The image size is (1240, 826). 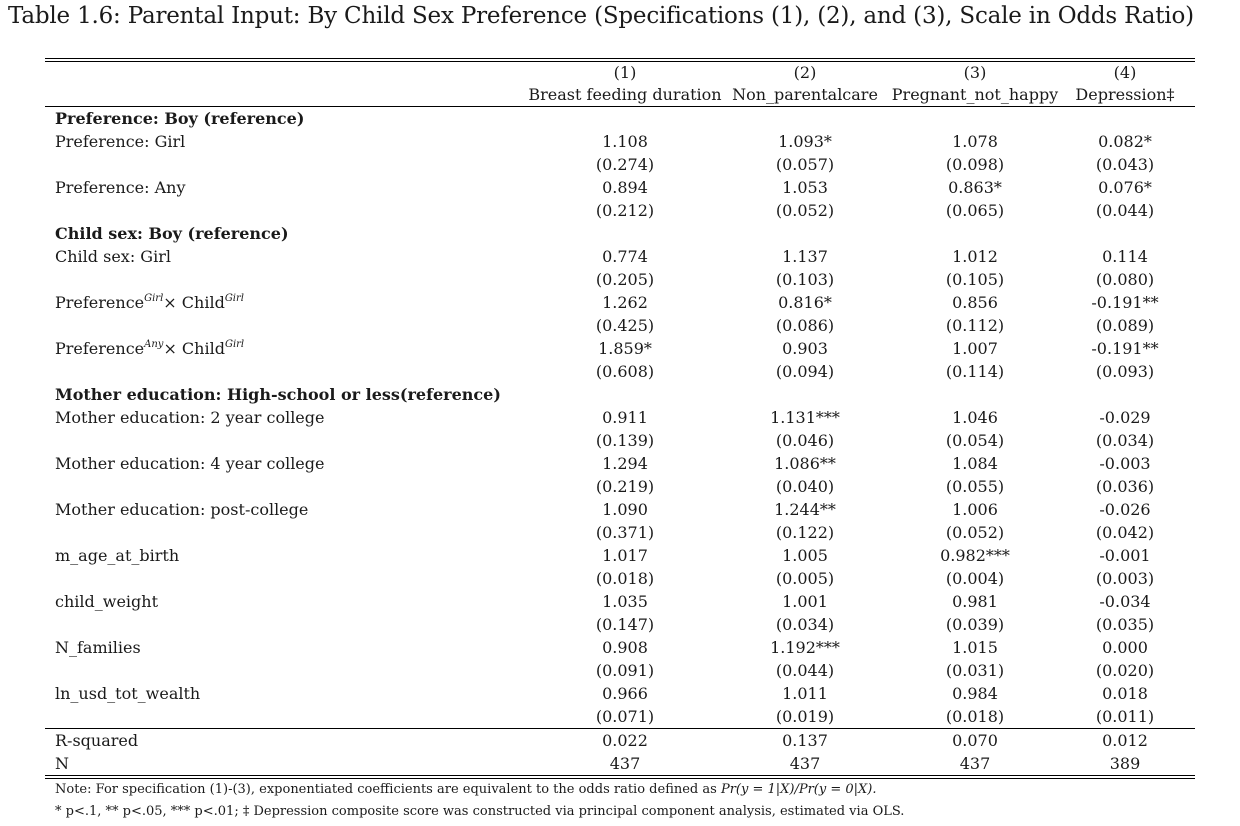 I want to click on standard-error-row: (0.608) (0.094) (0.114) (0.093), so click(x=620, y=371).